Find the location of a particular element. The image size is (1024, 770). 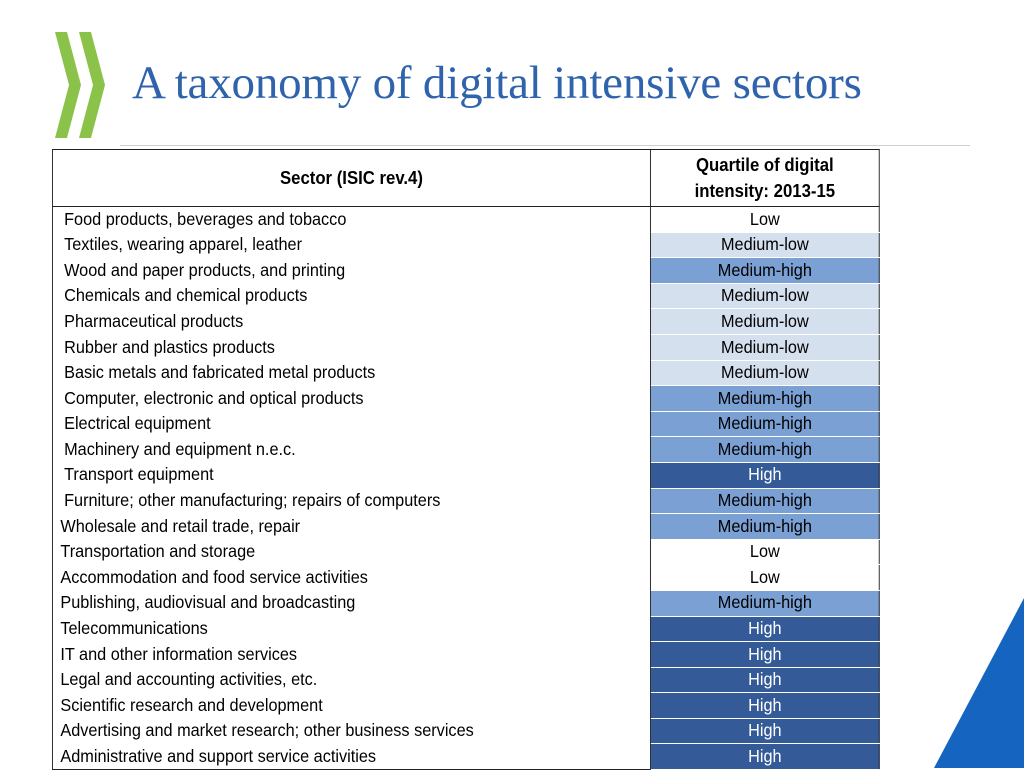

table-row: Electrical equipment Medium-high is located at coordinates (466, 424).